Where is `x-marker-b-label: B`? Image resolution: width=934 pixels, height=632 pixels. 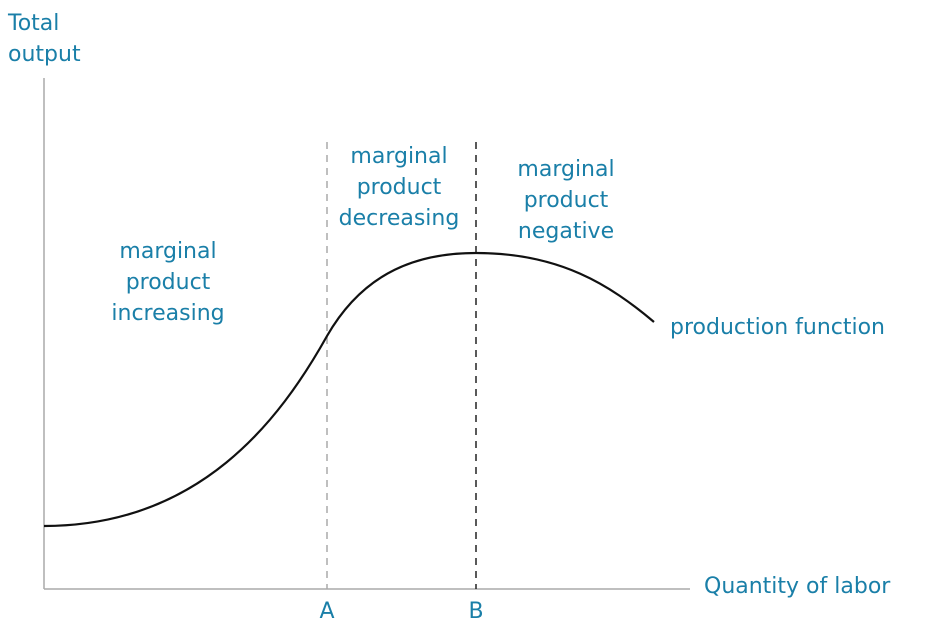
x-marker-b-label: B is located at coordinates (476, 611).